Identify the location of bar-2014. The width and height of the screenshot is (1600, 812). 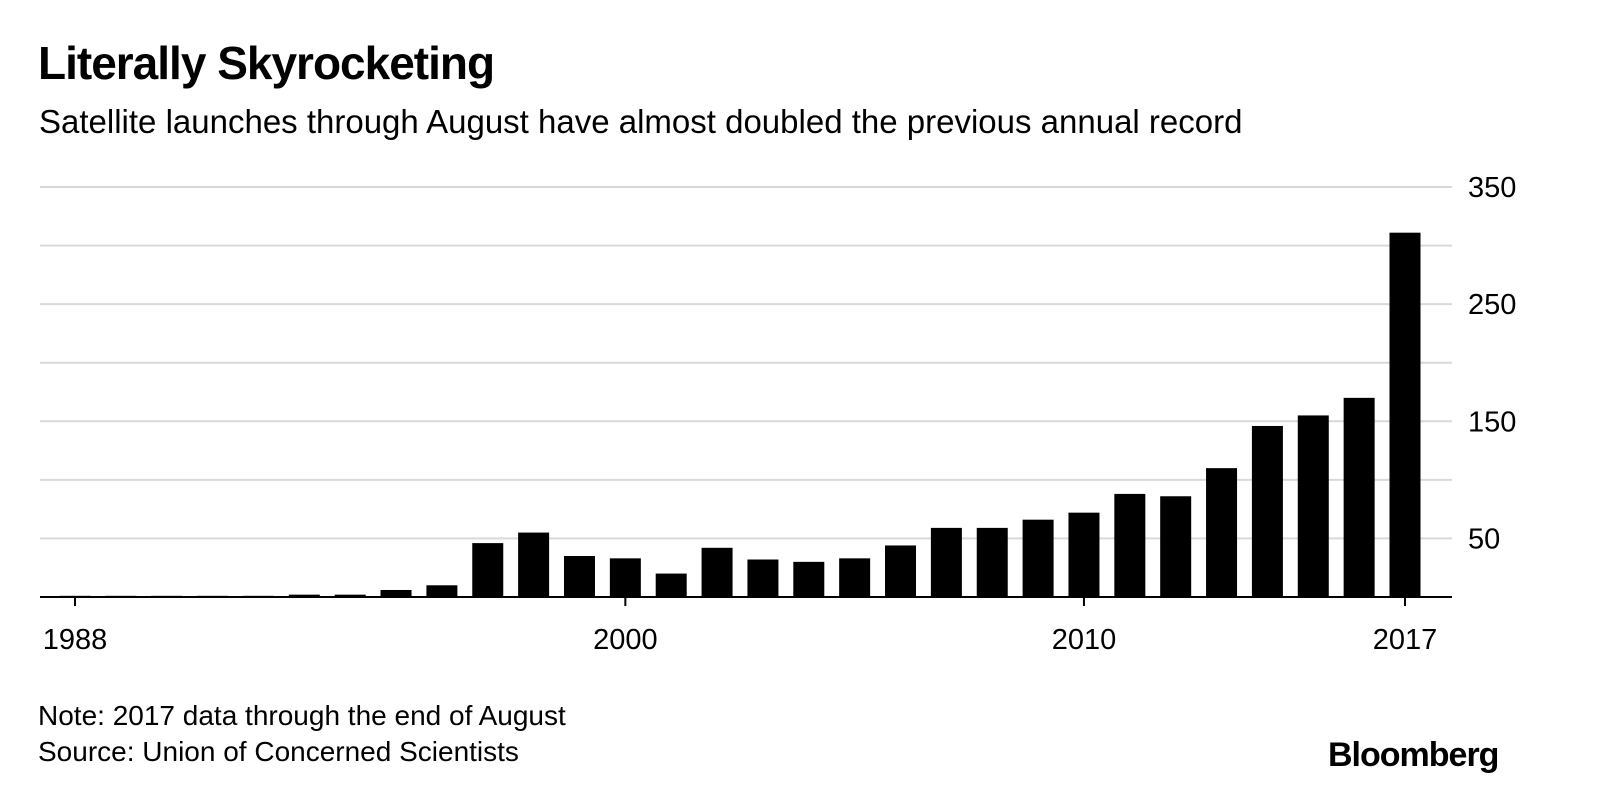
(1267, 511).